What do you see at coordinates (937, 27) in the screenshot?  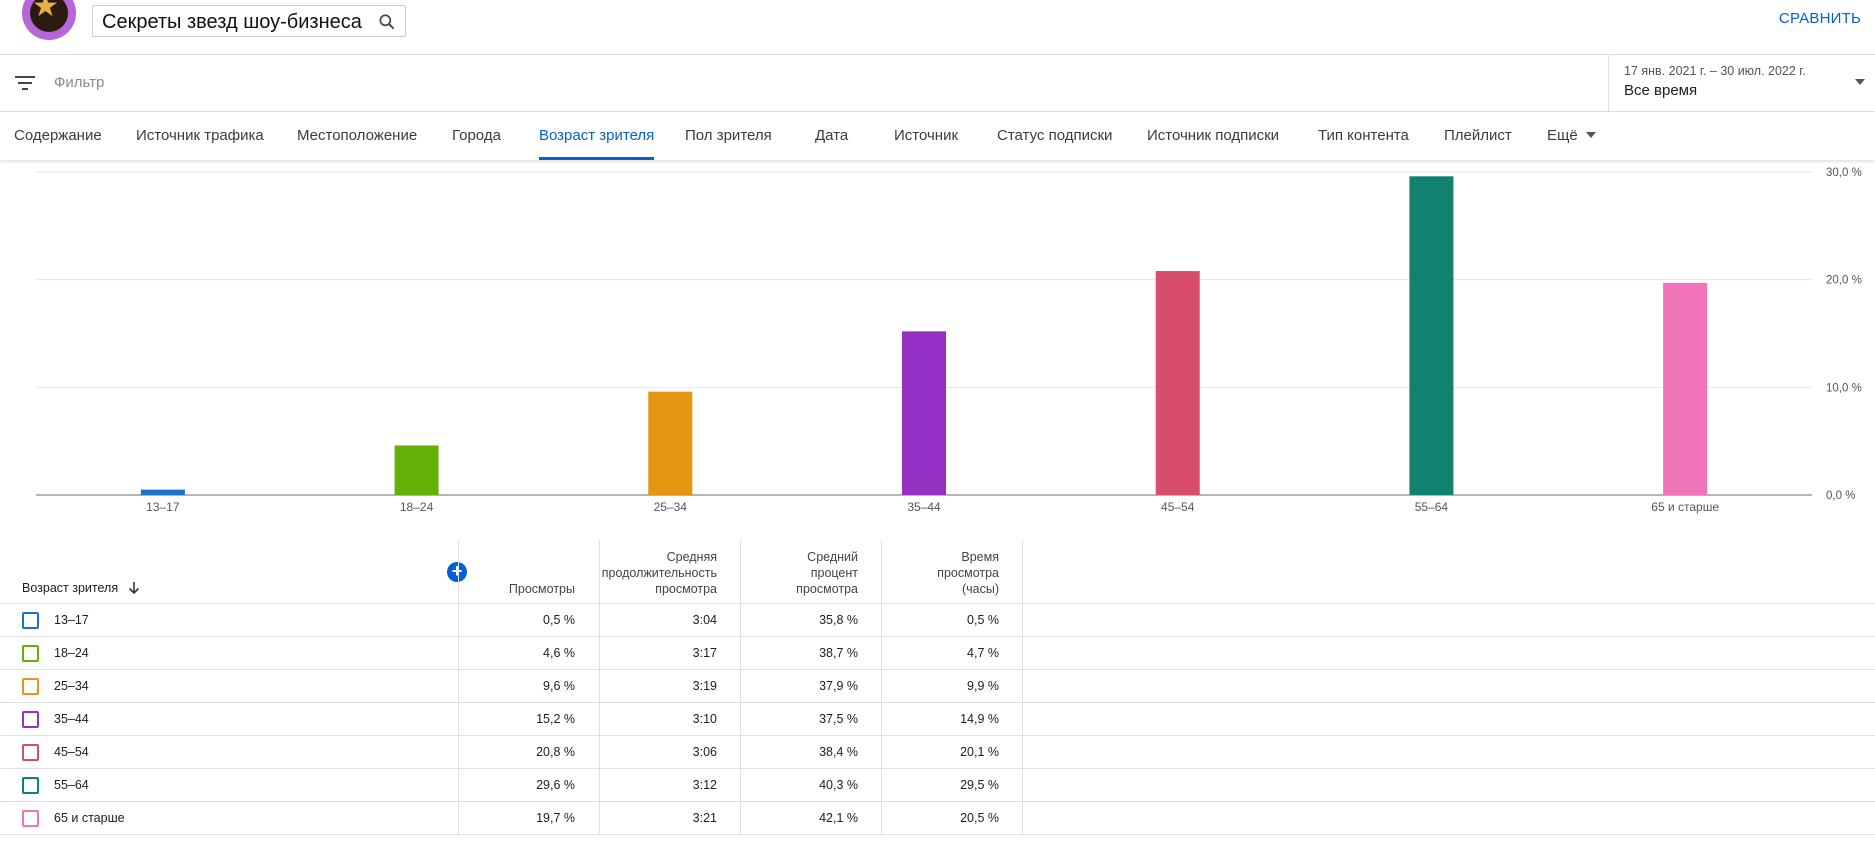 I see `top-bar: ★ Секреты звезд шоу-бизнеса СРАВНИТЬ` at bounding box center [937, 27].